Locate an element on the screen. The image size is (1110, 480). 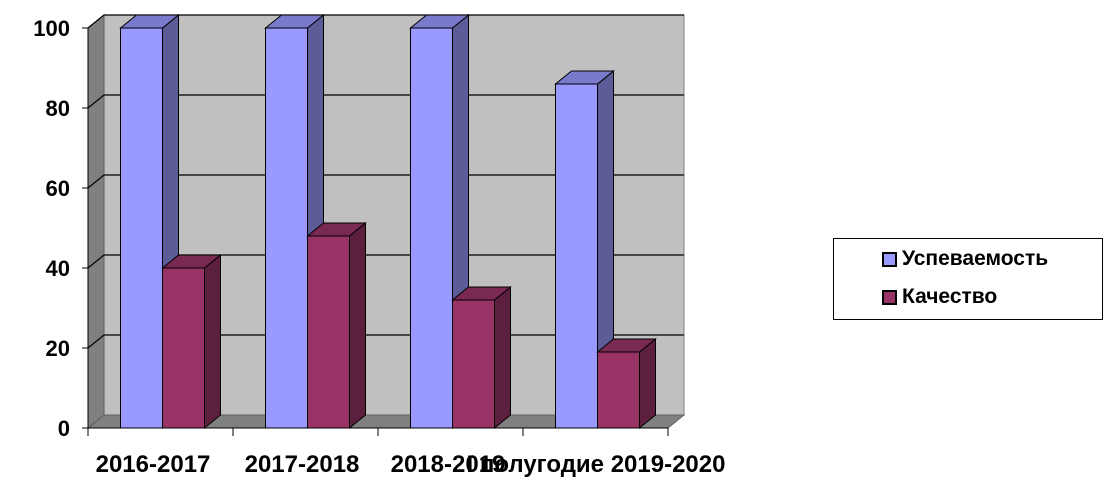
y-tick-label: 0 is located at coordinates (64, 428).